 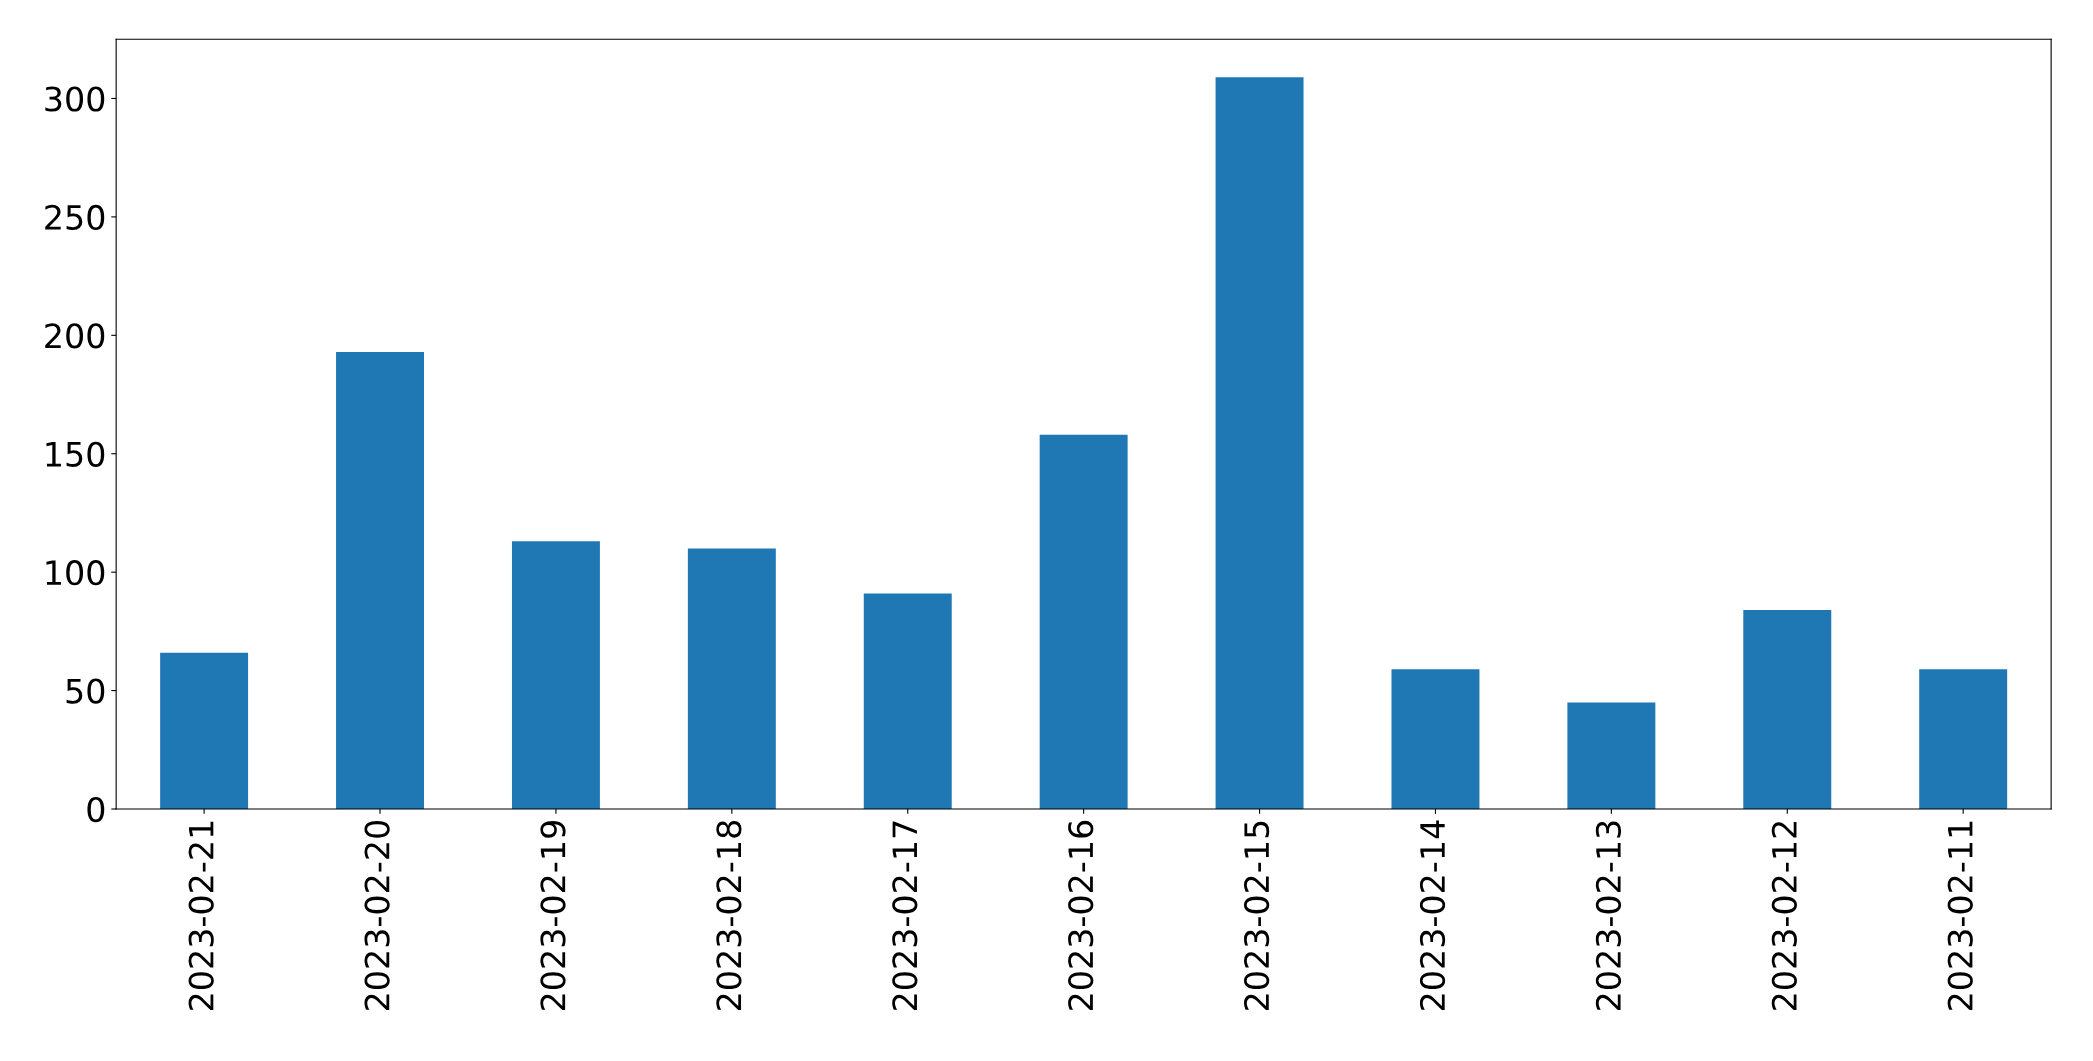 What do you see at coordinates (75, 99) in the screenshot?
I see `y-tick-label: 300` at bounding box center [75, 99].